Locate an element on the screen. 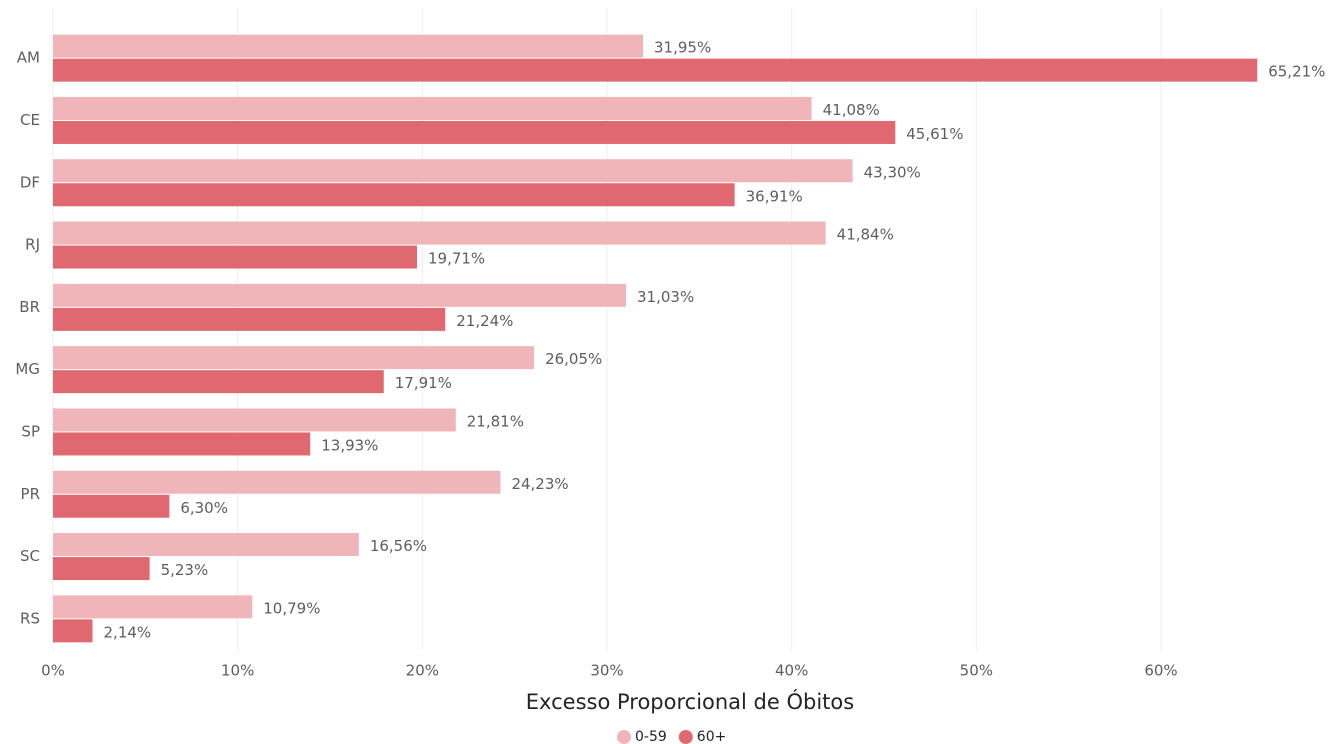  data-label: 6,30% is located at coordinates (204, 508).